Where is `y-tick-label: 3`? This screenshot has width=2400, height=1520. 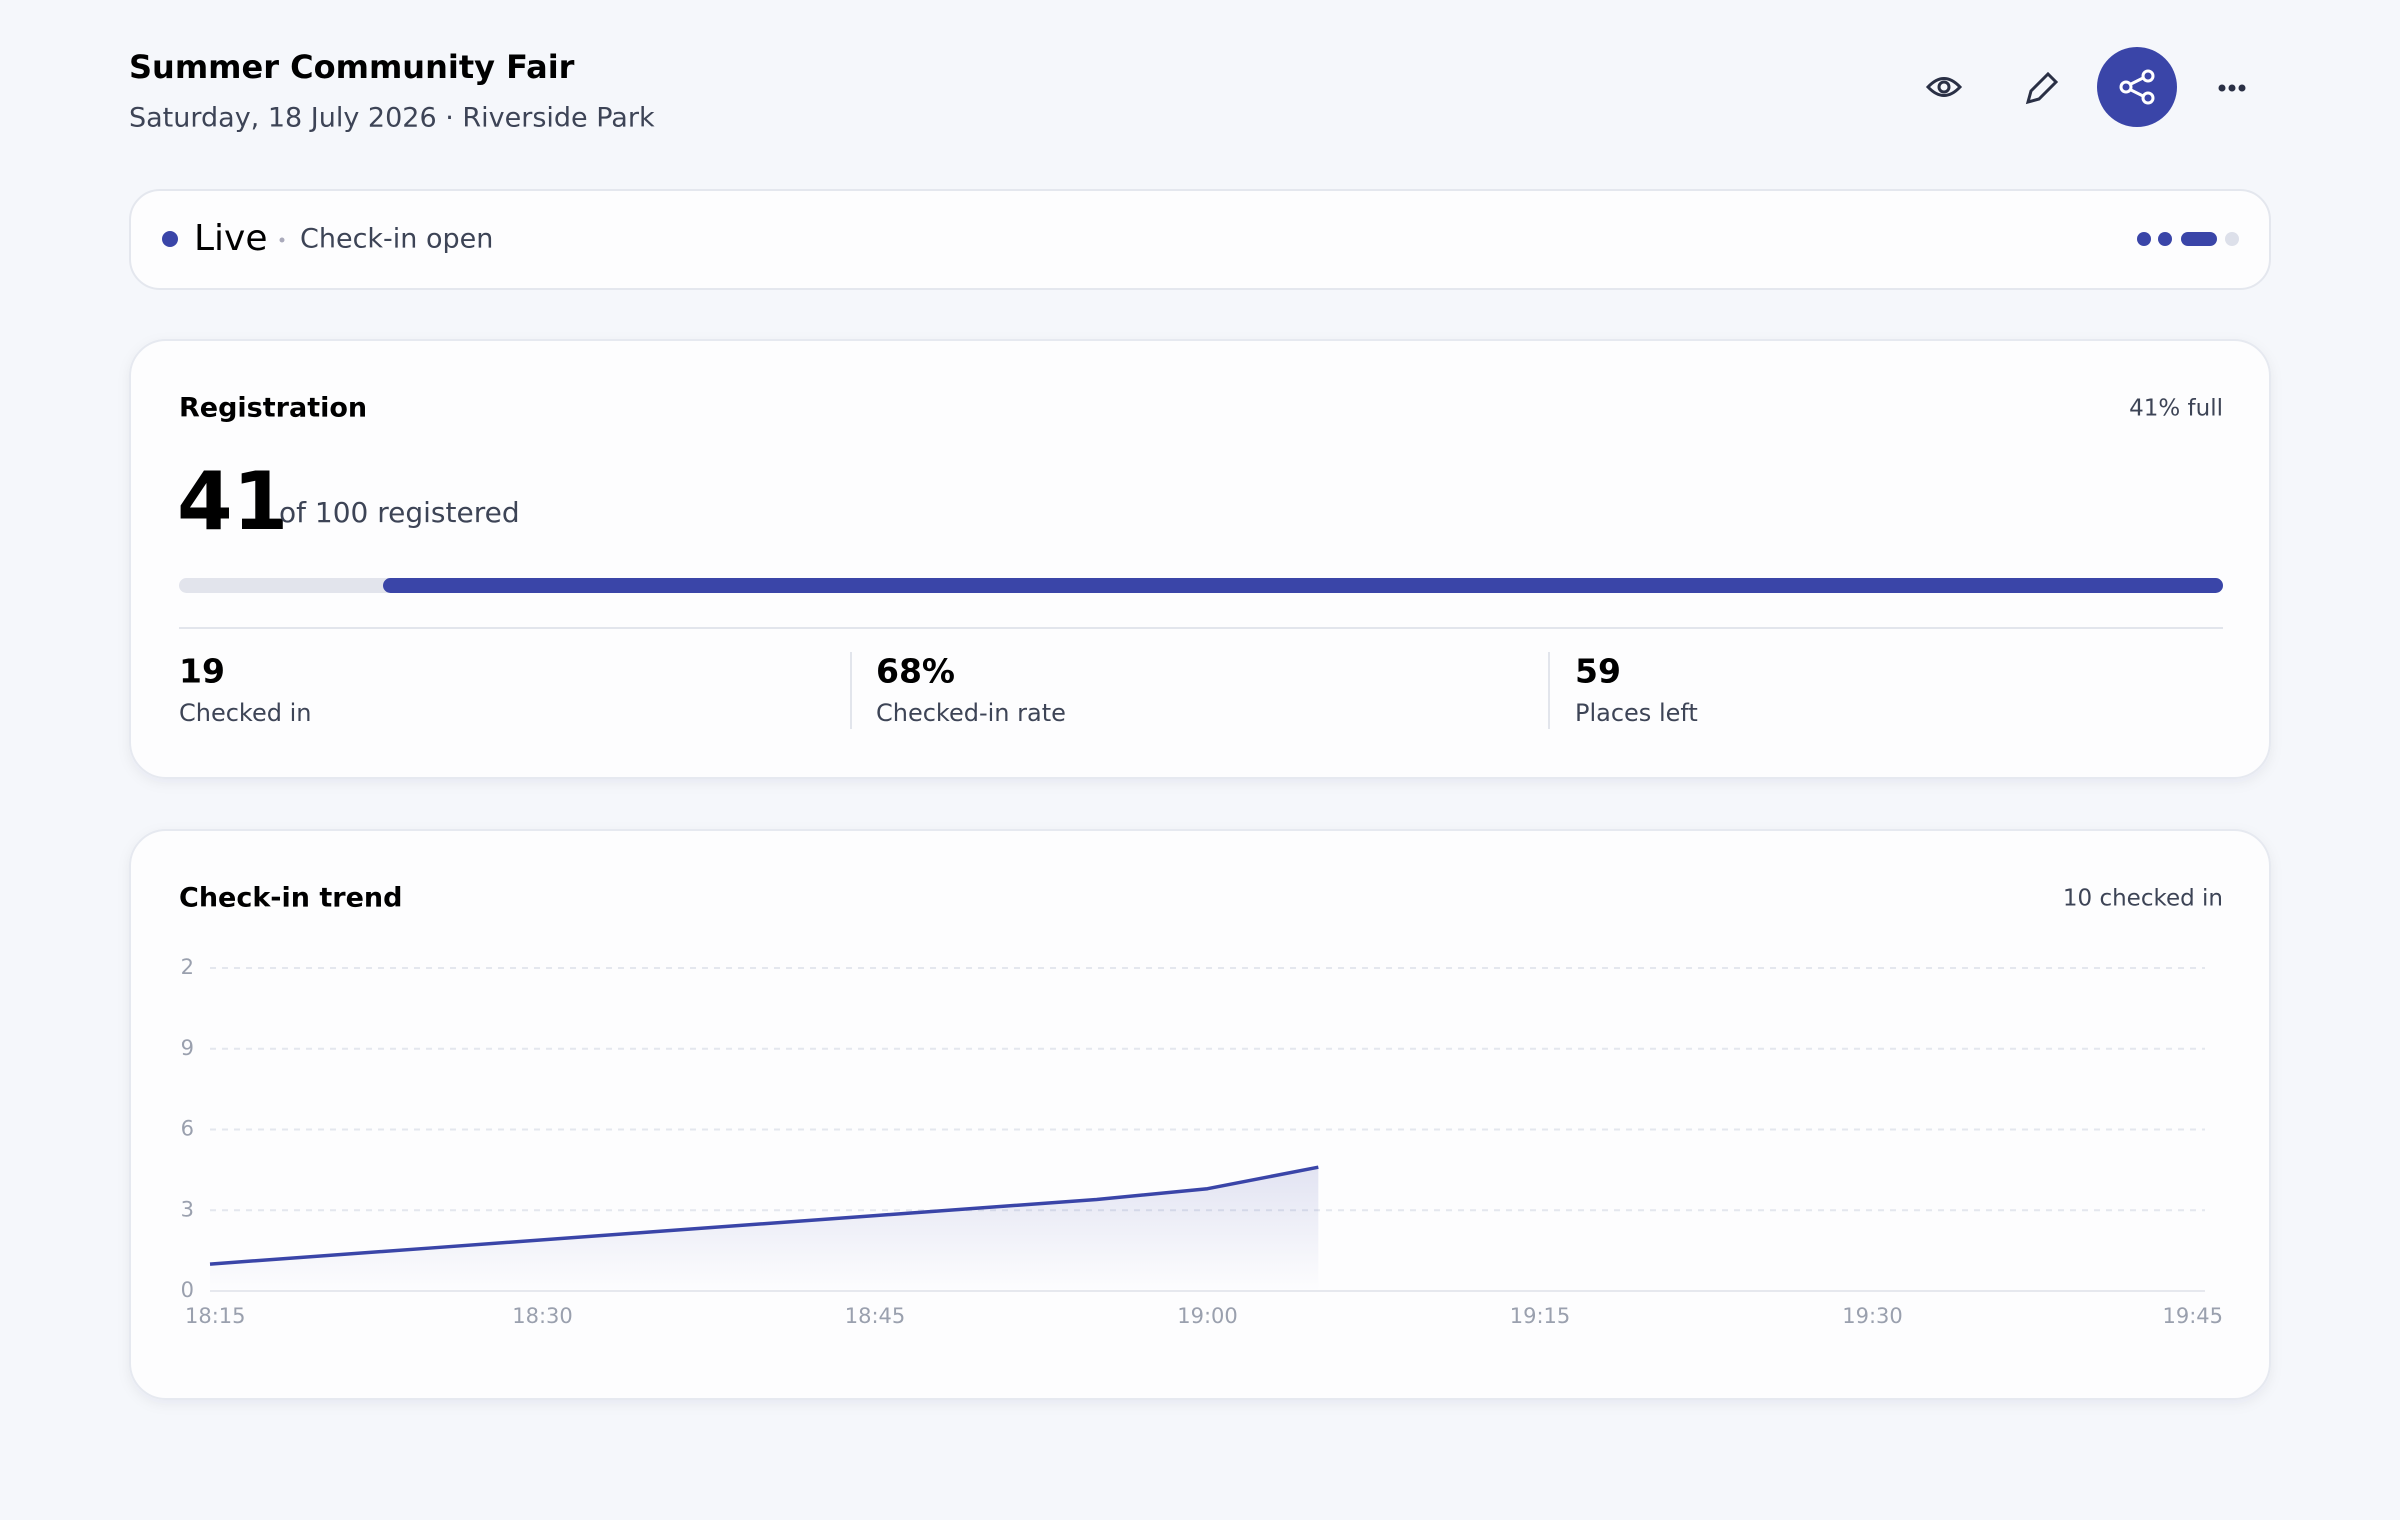
y-tick-label: 3 is located at coordinates (187, 1209).